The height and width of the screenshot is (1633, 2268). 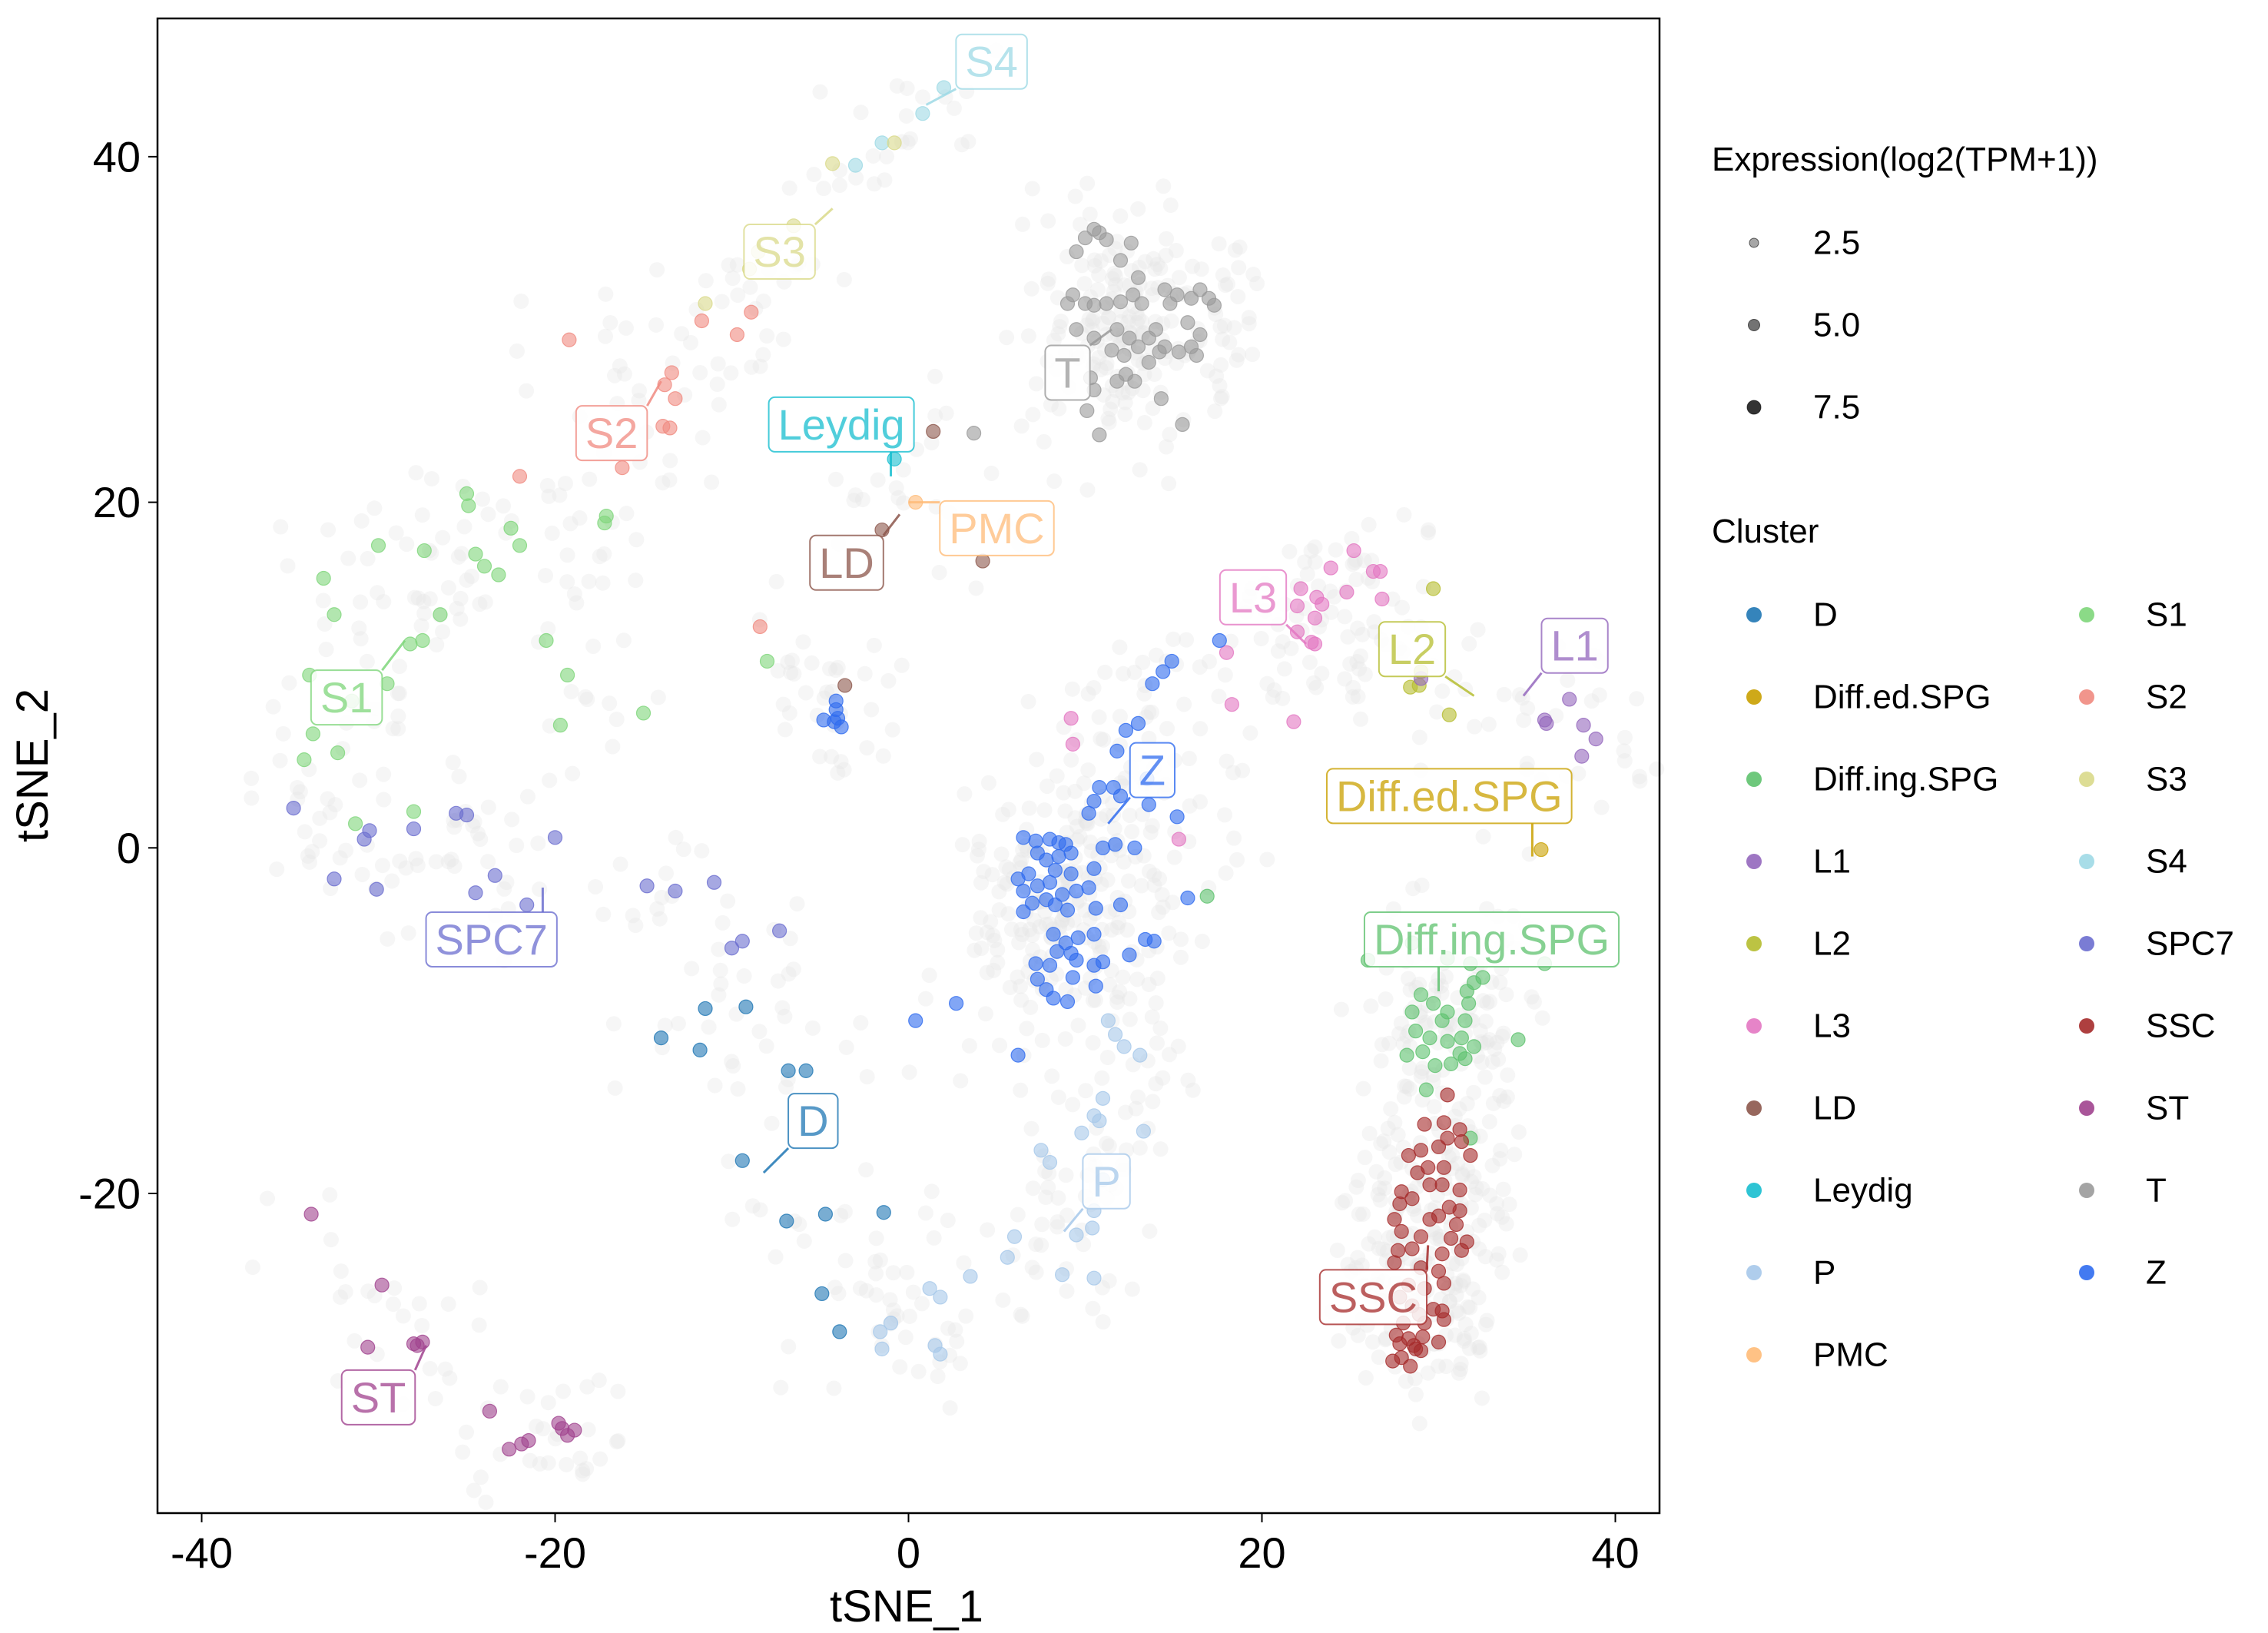 I want to click on cluster-callout-label: D, so click(x=813, y=1121).